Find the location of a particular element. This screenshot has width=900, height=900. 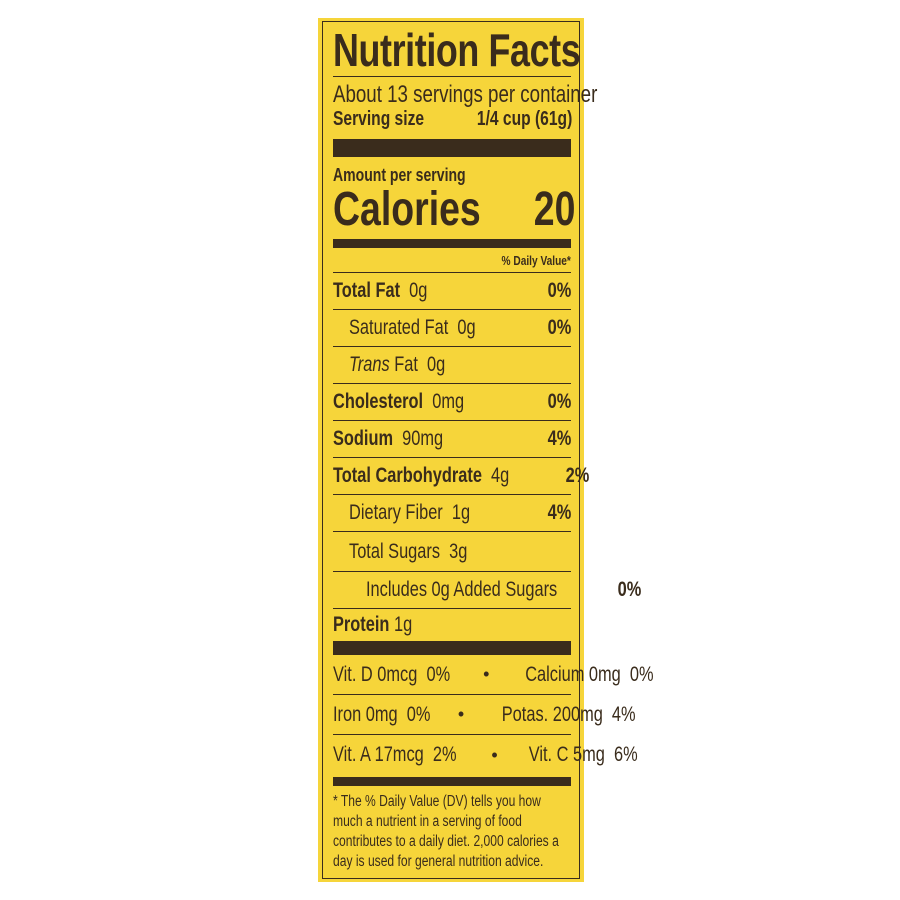

calories-label: Calories is located at coordinates (407, 209).